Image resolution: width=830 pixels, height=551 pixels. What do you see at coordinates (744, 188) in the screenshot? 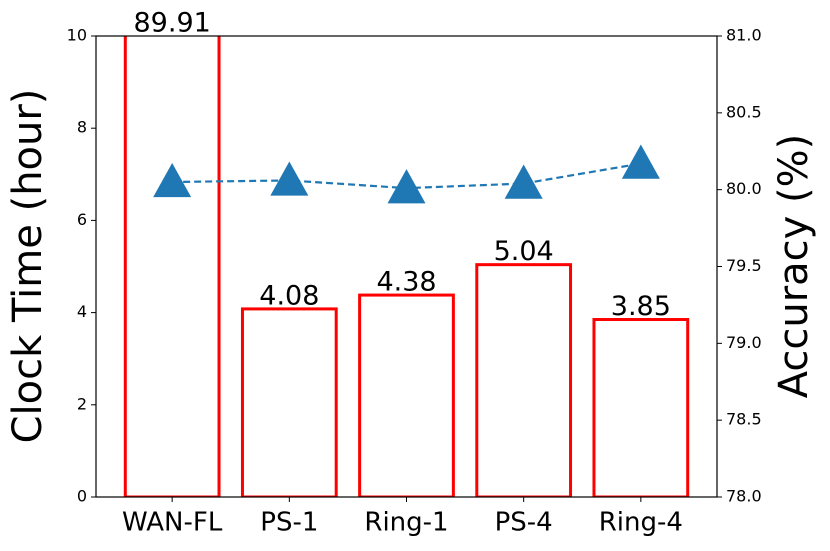
I see `y2-tick-label: 80.0` at bounding box center [744, 188].